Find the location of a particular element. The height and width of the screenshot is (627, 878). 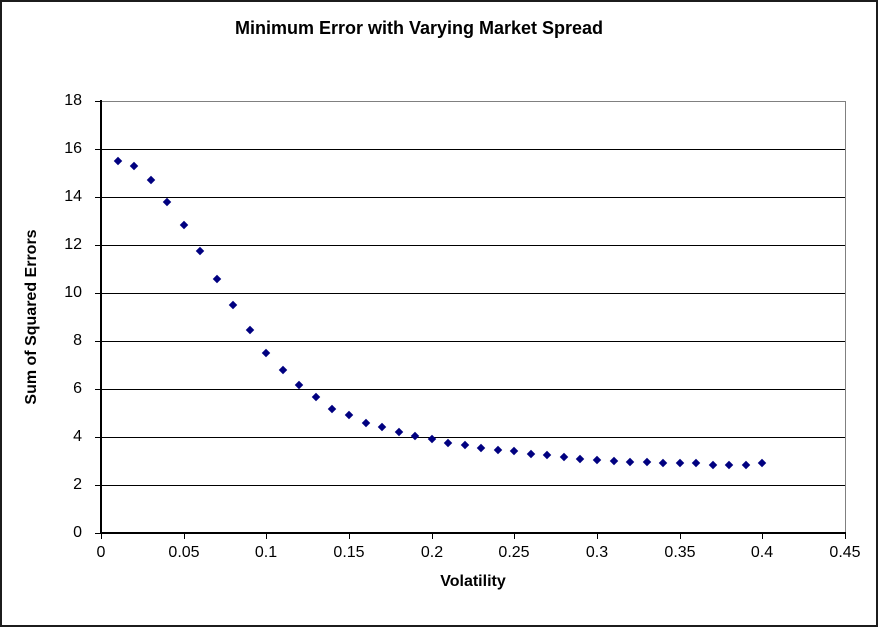

y-tick-label: 4 is located at coordinates (77, 436).